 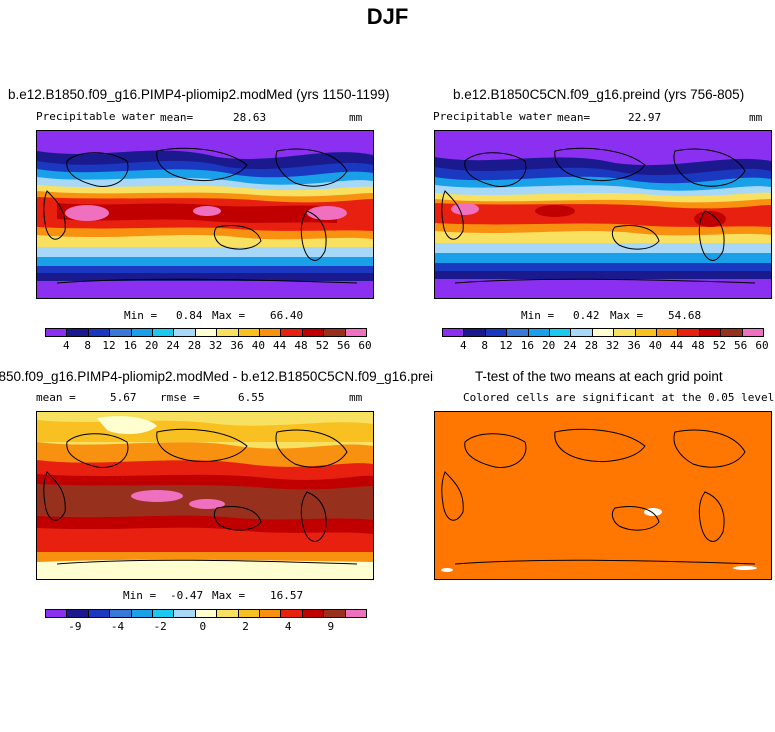 What do you see at coordinates (117, 626) in the screenshot?
I see `panel3-colorbar-tick-label: -4` at bounding box center [117, 626].